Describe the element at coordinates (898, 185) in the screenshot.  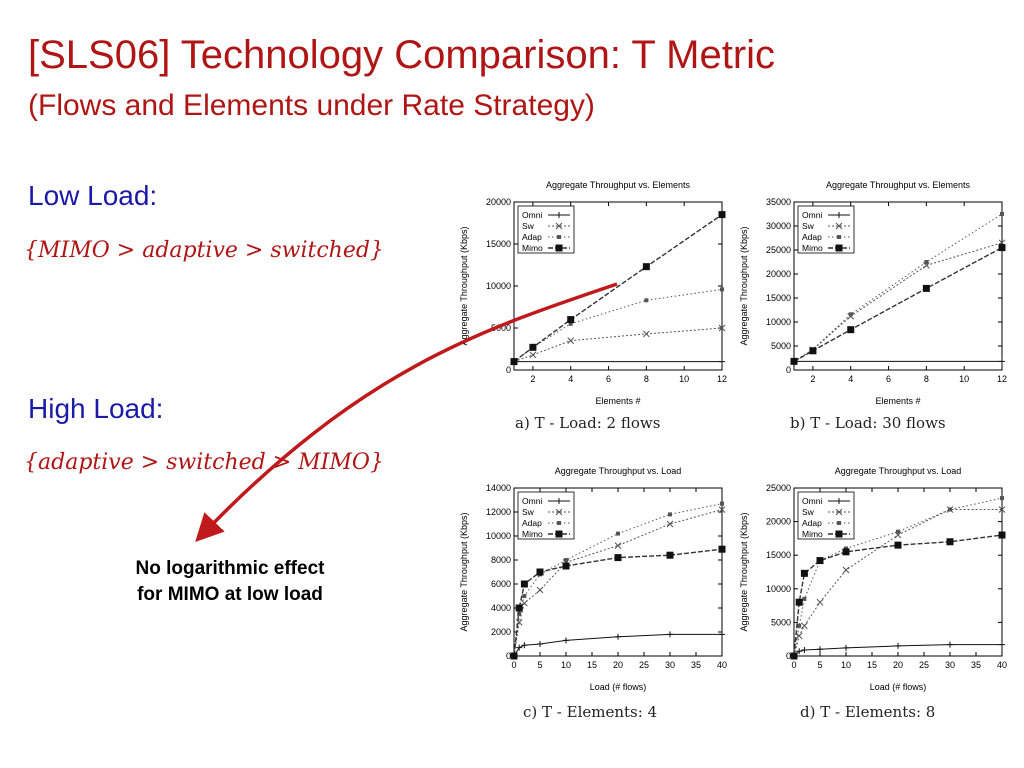
I see `chart-title: Aggregate Throughput vs. Elements` at that location.